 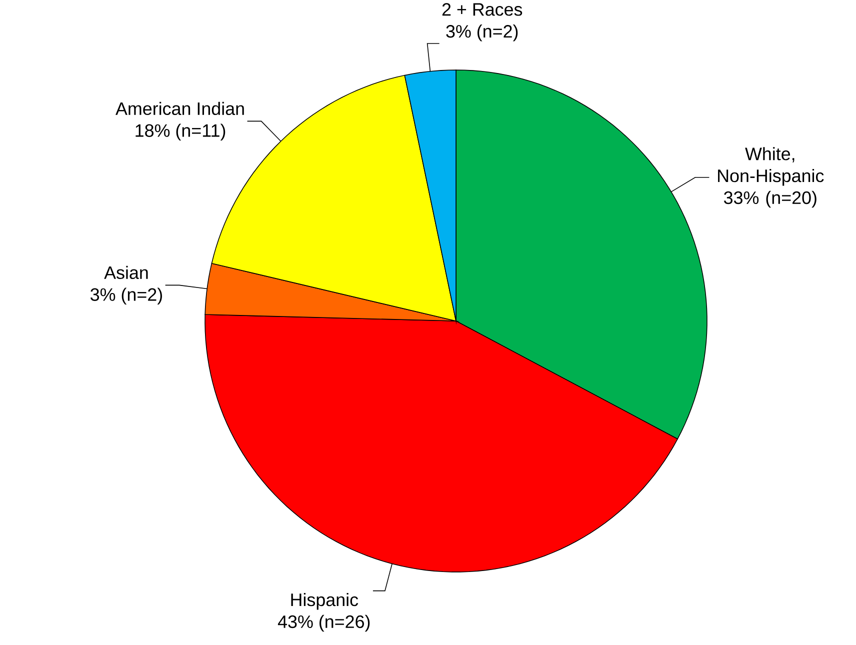 I want to click on slice-label: White, Non-Hispanic, so click(x=771, y=166).